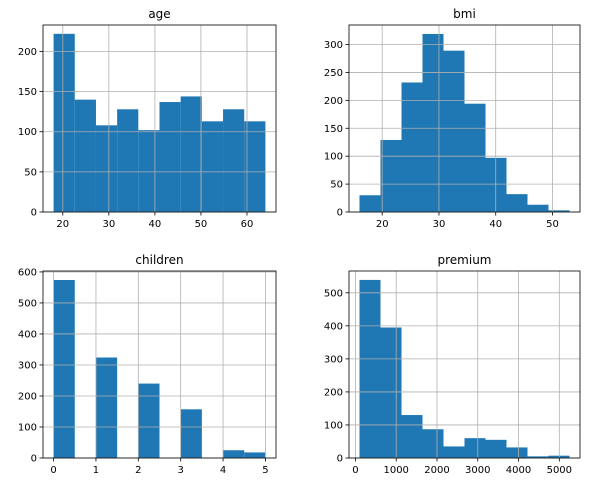  I want to click on subplot-title: bmi, so click(464, 14).